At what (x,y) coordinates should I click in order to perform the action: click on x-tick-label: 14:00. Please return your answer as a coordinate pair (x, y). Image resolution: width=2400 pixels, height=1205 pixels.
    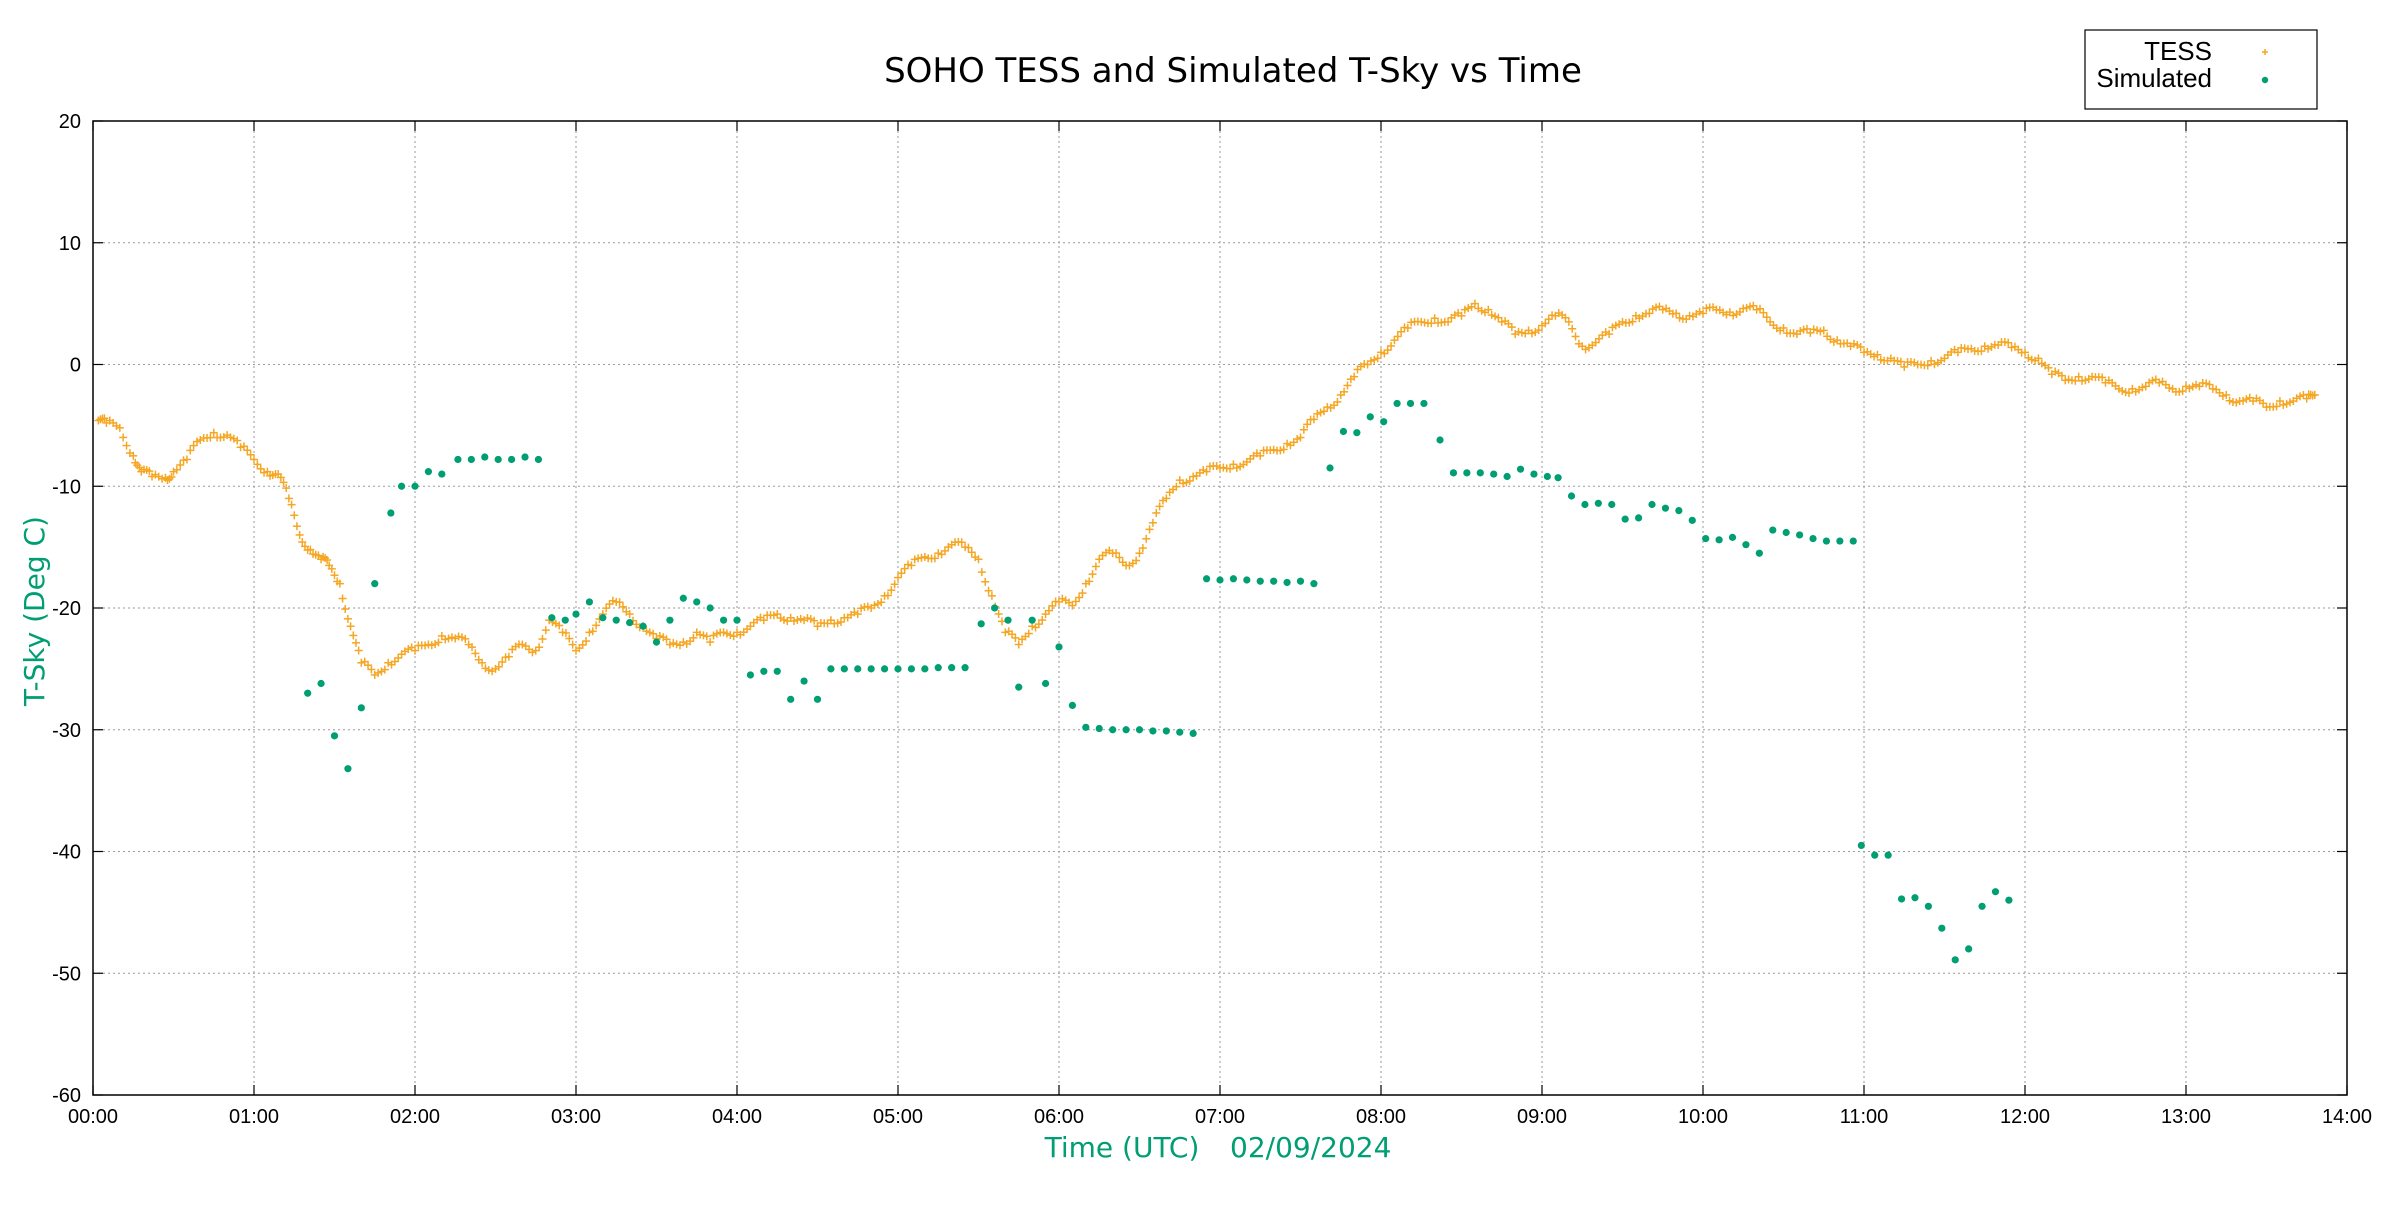
    Looking at the image, I should click on (2347, 1117).